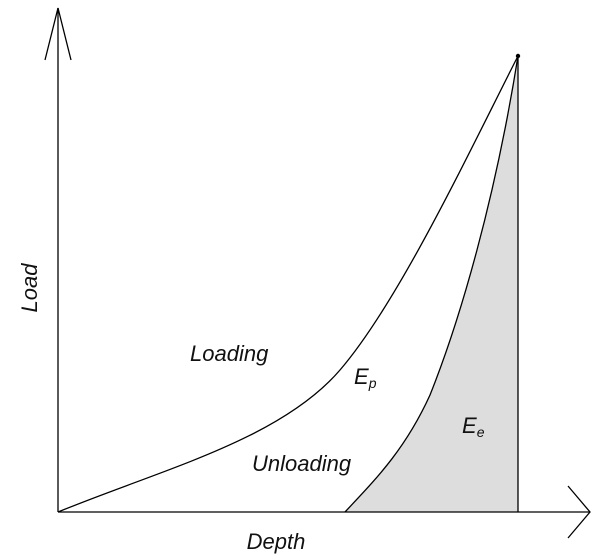 The height and width of the screenshot is (558, 594). What do you see at coordinates (469, 425) in the screenshot?
I see `elastic-energy-symbol: E` at bounding box center [469, 425].